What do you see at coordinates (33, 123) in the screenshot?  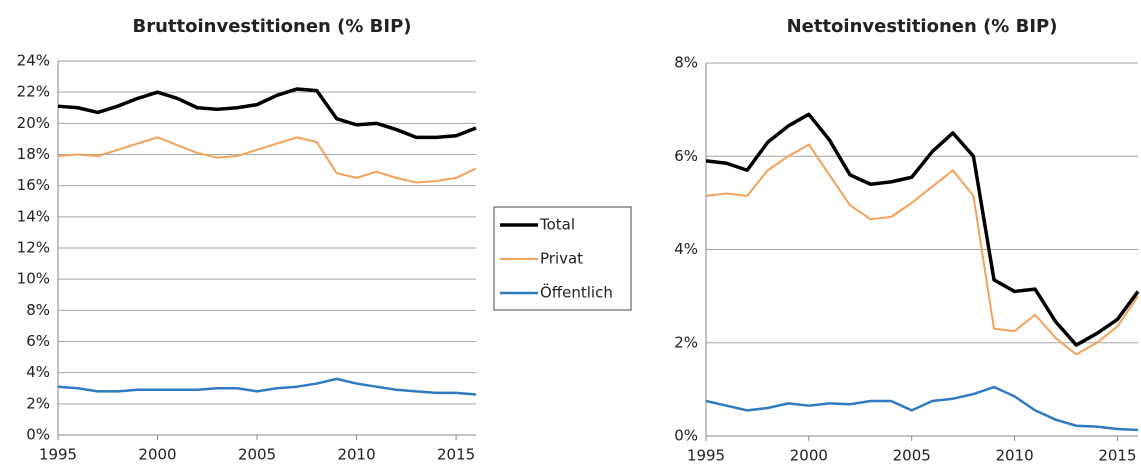 I see `y-tick-label: 20%` at bounding box center [33, 123].